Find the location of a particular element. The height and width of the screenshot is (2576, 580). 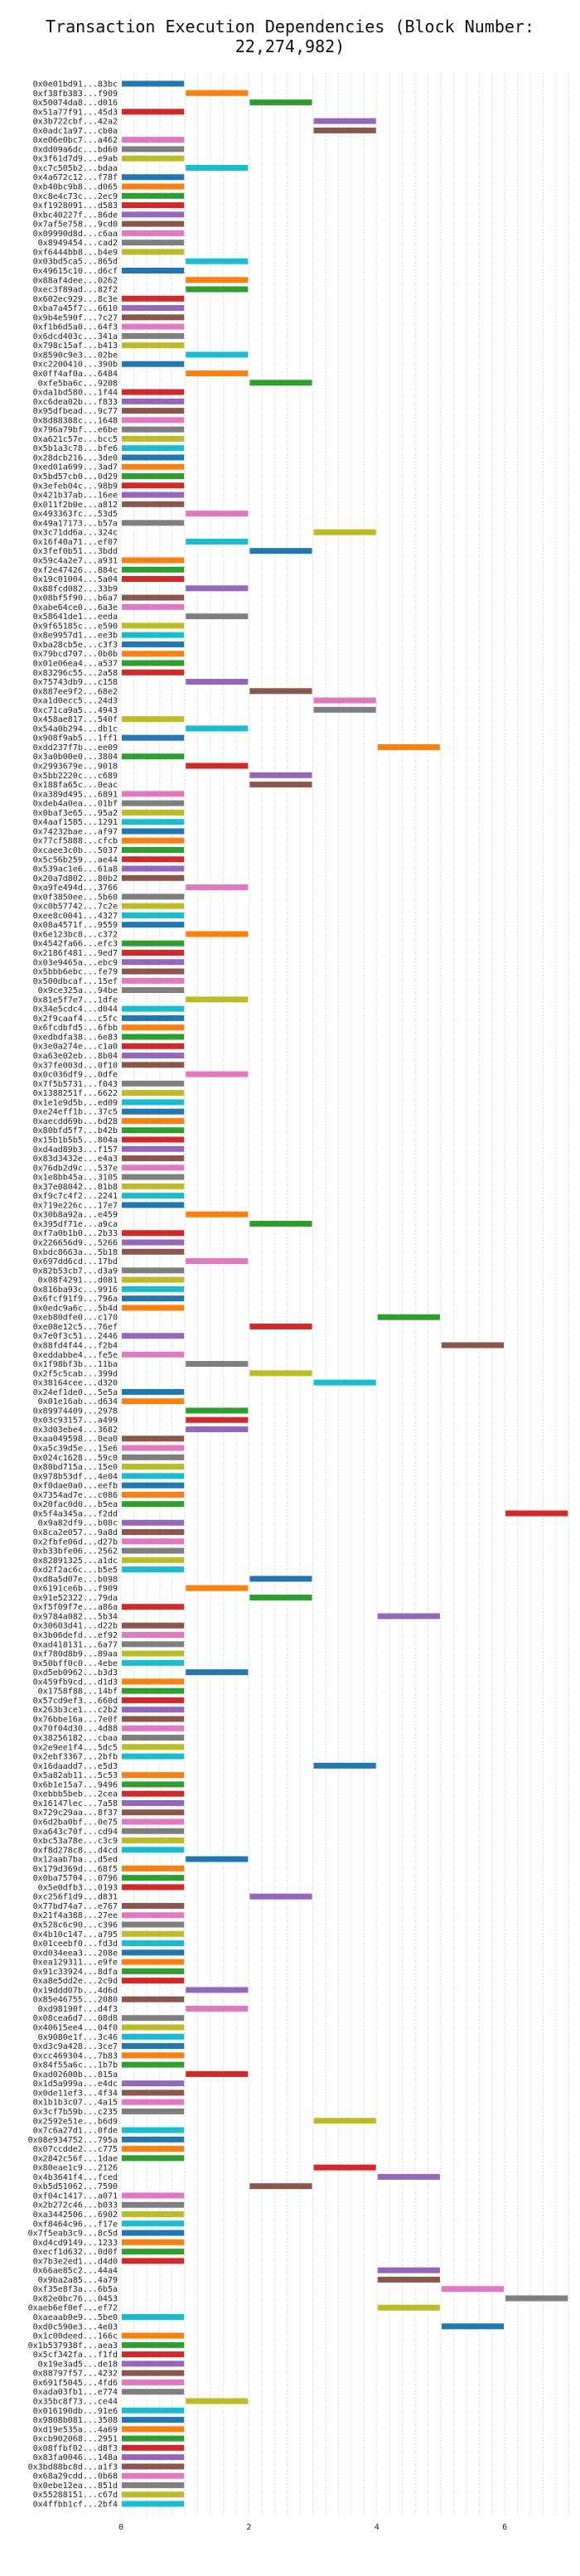

transaction-label: 0x66ae85c2...44a4 is located at coordinates (75, 2271).